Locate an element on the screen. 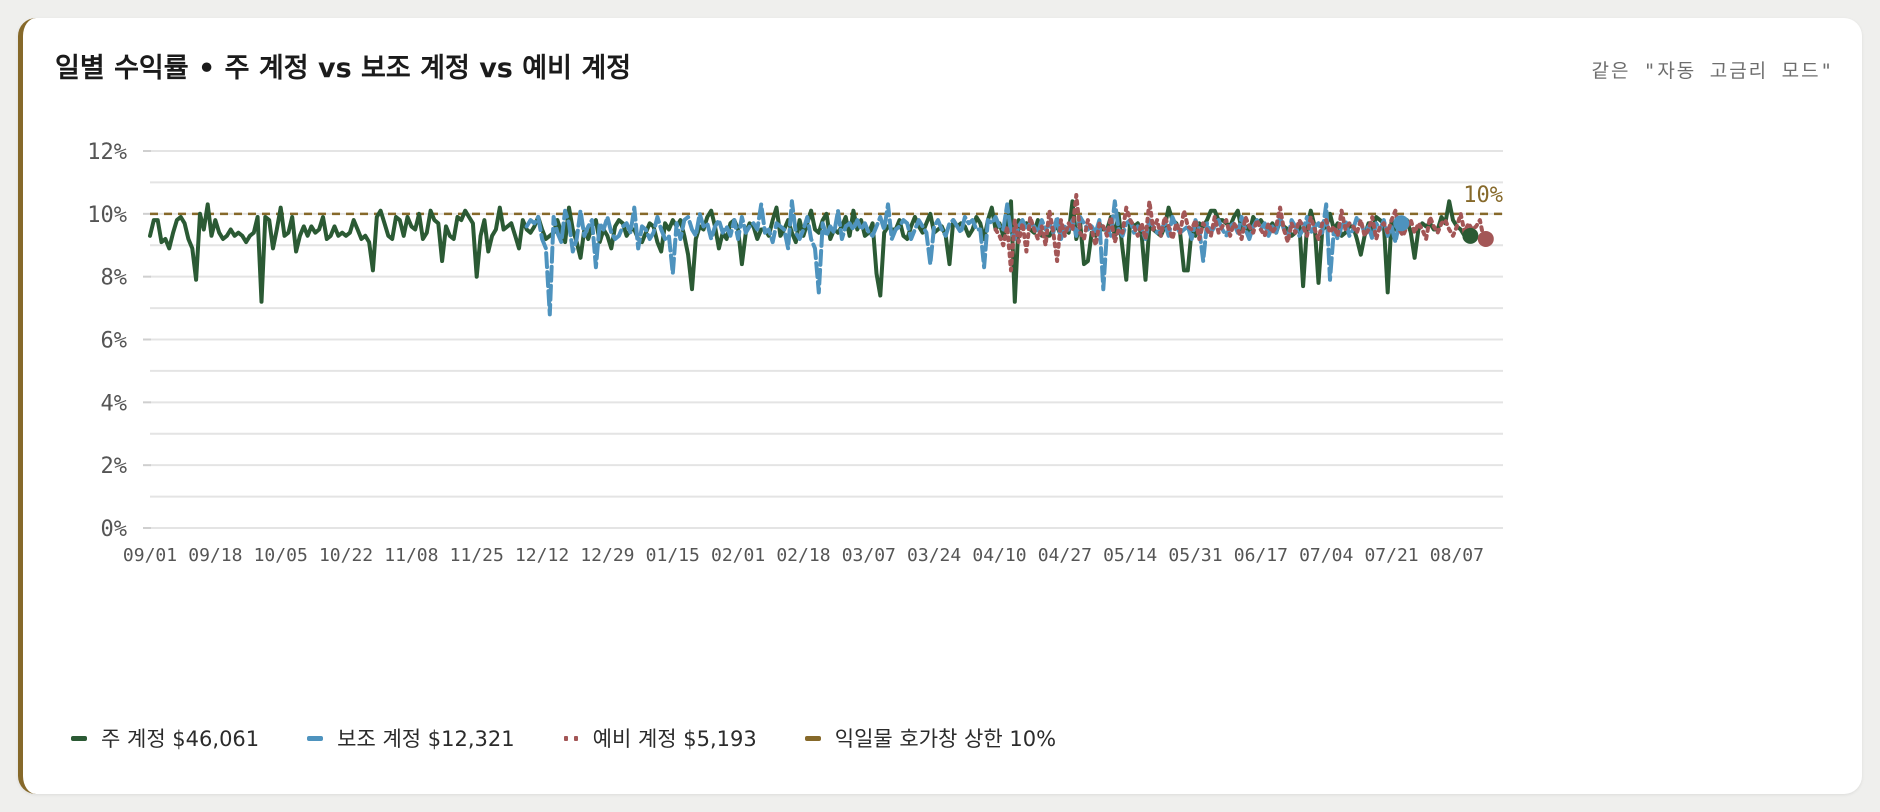 This screenshot has width=1880, height=812. legend-label-spare: 예비 계정 $5,193 is located at coordinates (674, 739).